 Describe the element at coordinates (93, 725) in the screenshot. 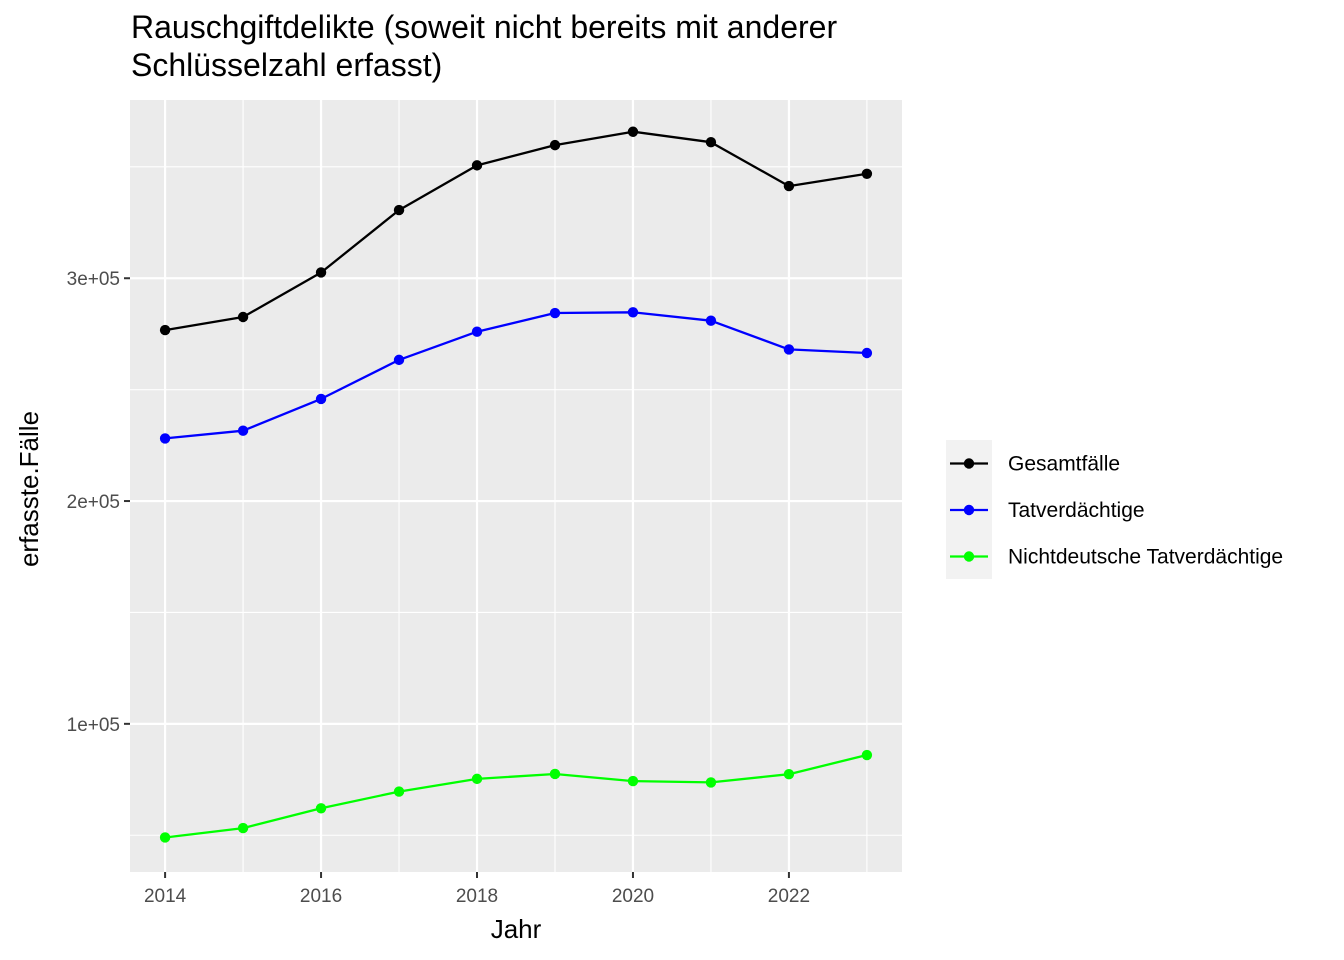

I see `y-tick-label: 1e+05` at that location.